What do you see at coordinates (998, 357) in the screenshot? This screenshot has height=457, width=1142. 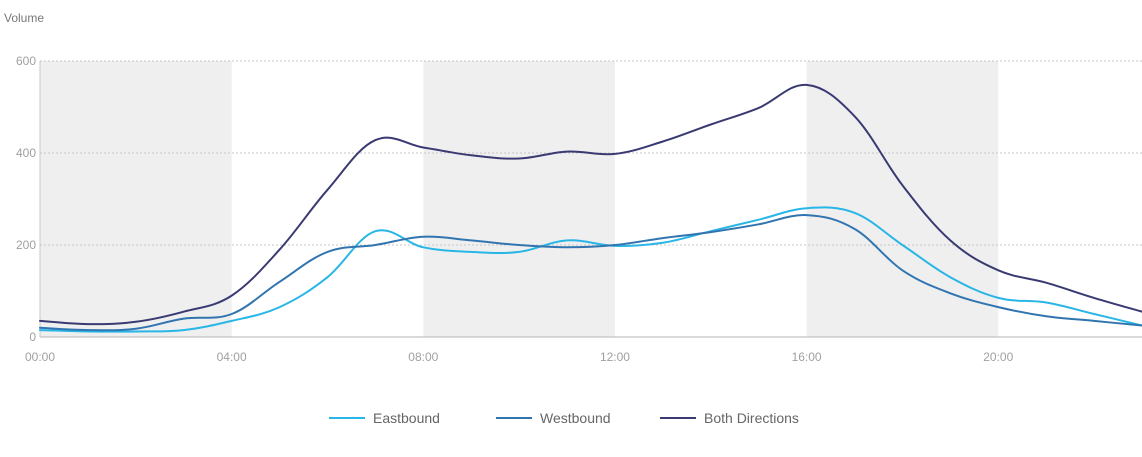 I see `x-tick-label-2000: 20:00` at bounding box center [998, 357].